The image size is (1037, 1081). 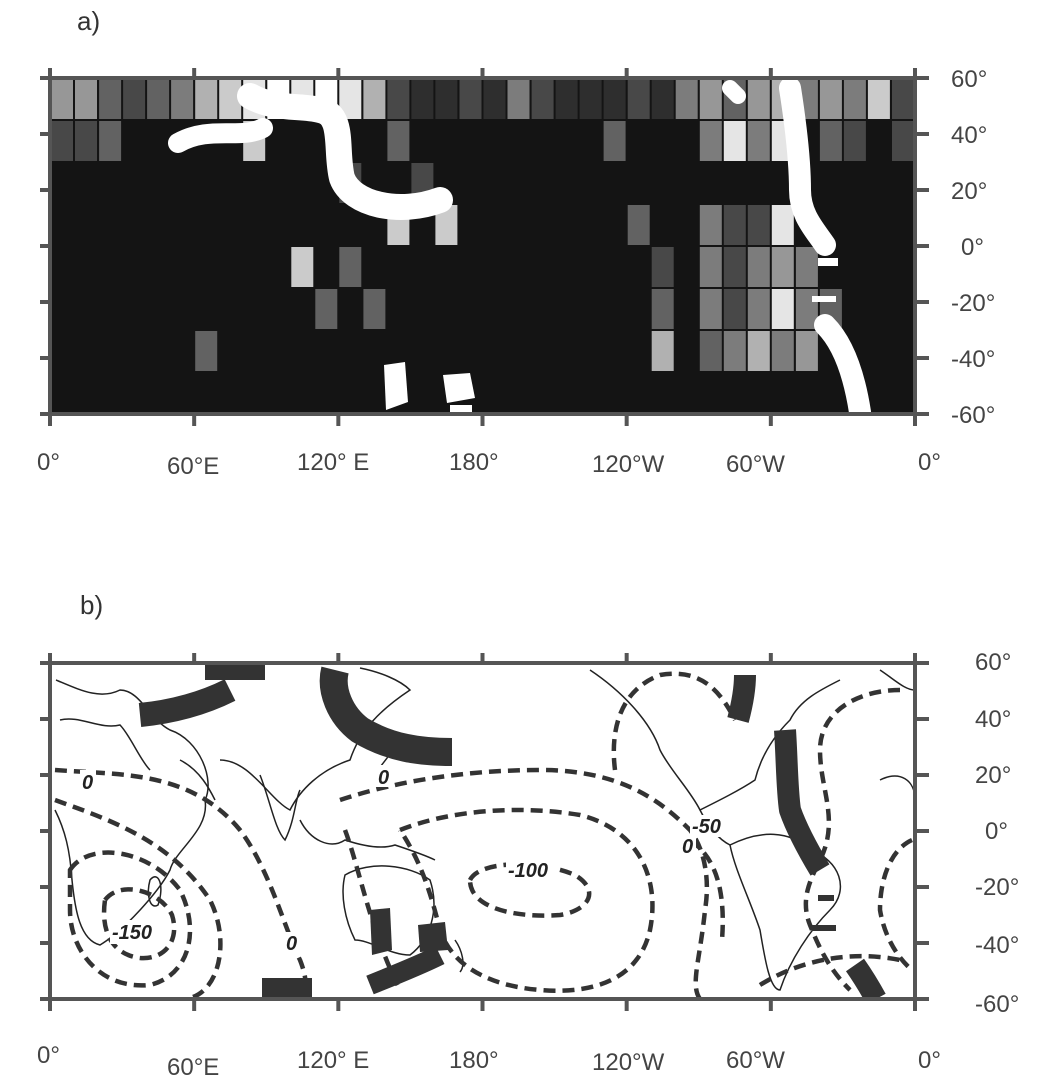 What do you see at coordinates (997, 945) in the screenshot?
I see `lat-tick-label: -40°` at bounding box center [997, 945].